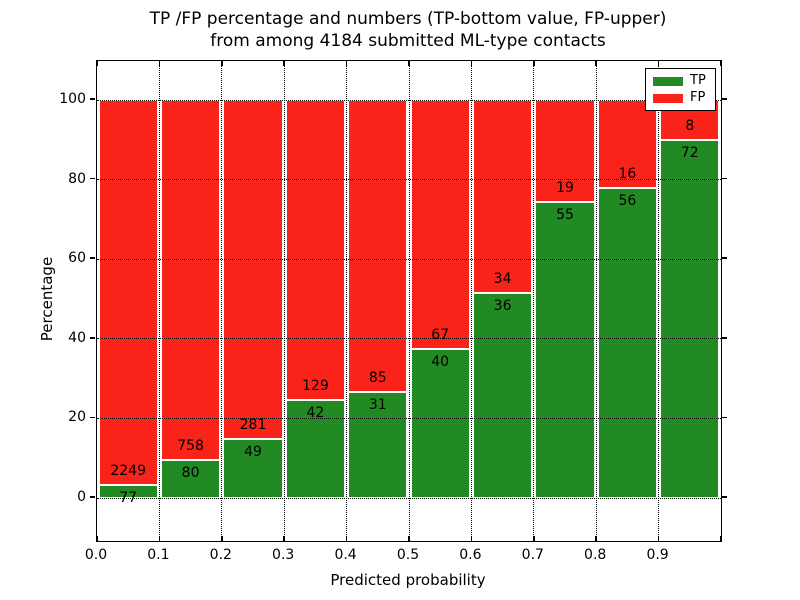  I want to click on bar-label-tp: 42, so click(315, 413).